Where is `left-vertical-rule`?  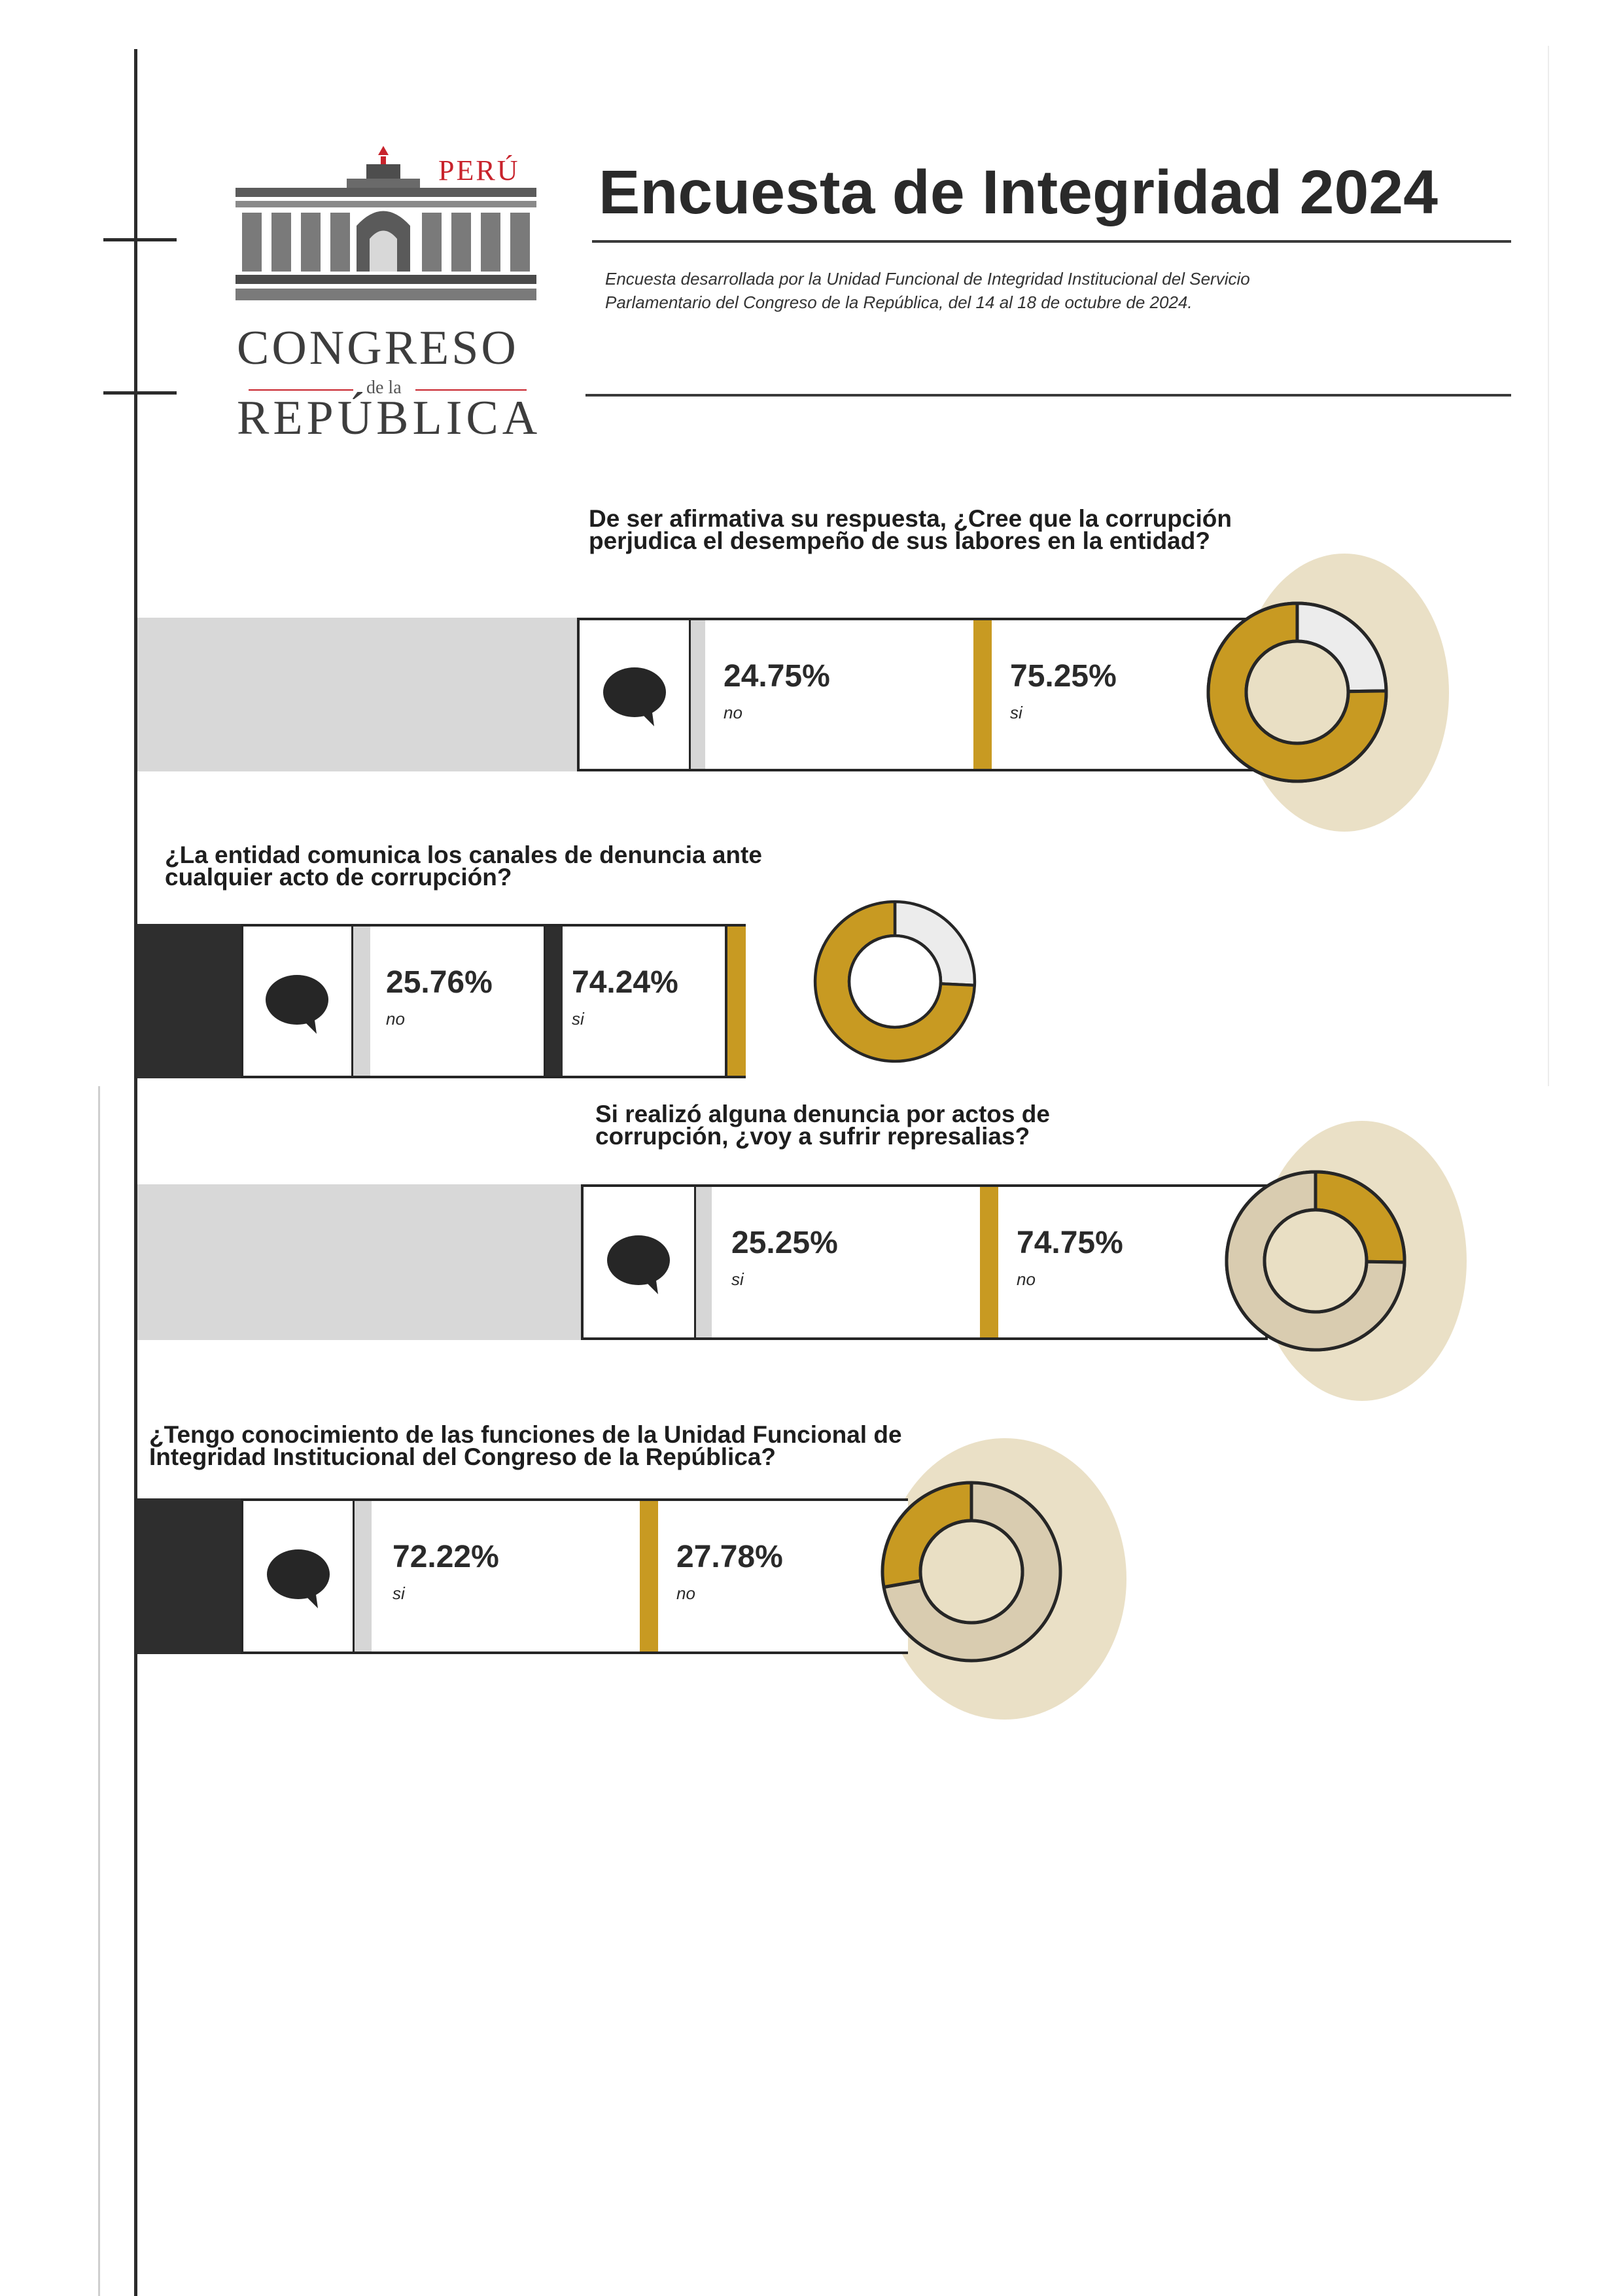 left-vertical-rule is located at coordinates (136, 1172).